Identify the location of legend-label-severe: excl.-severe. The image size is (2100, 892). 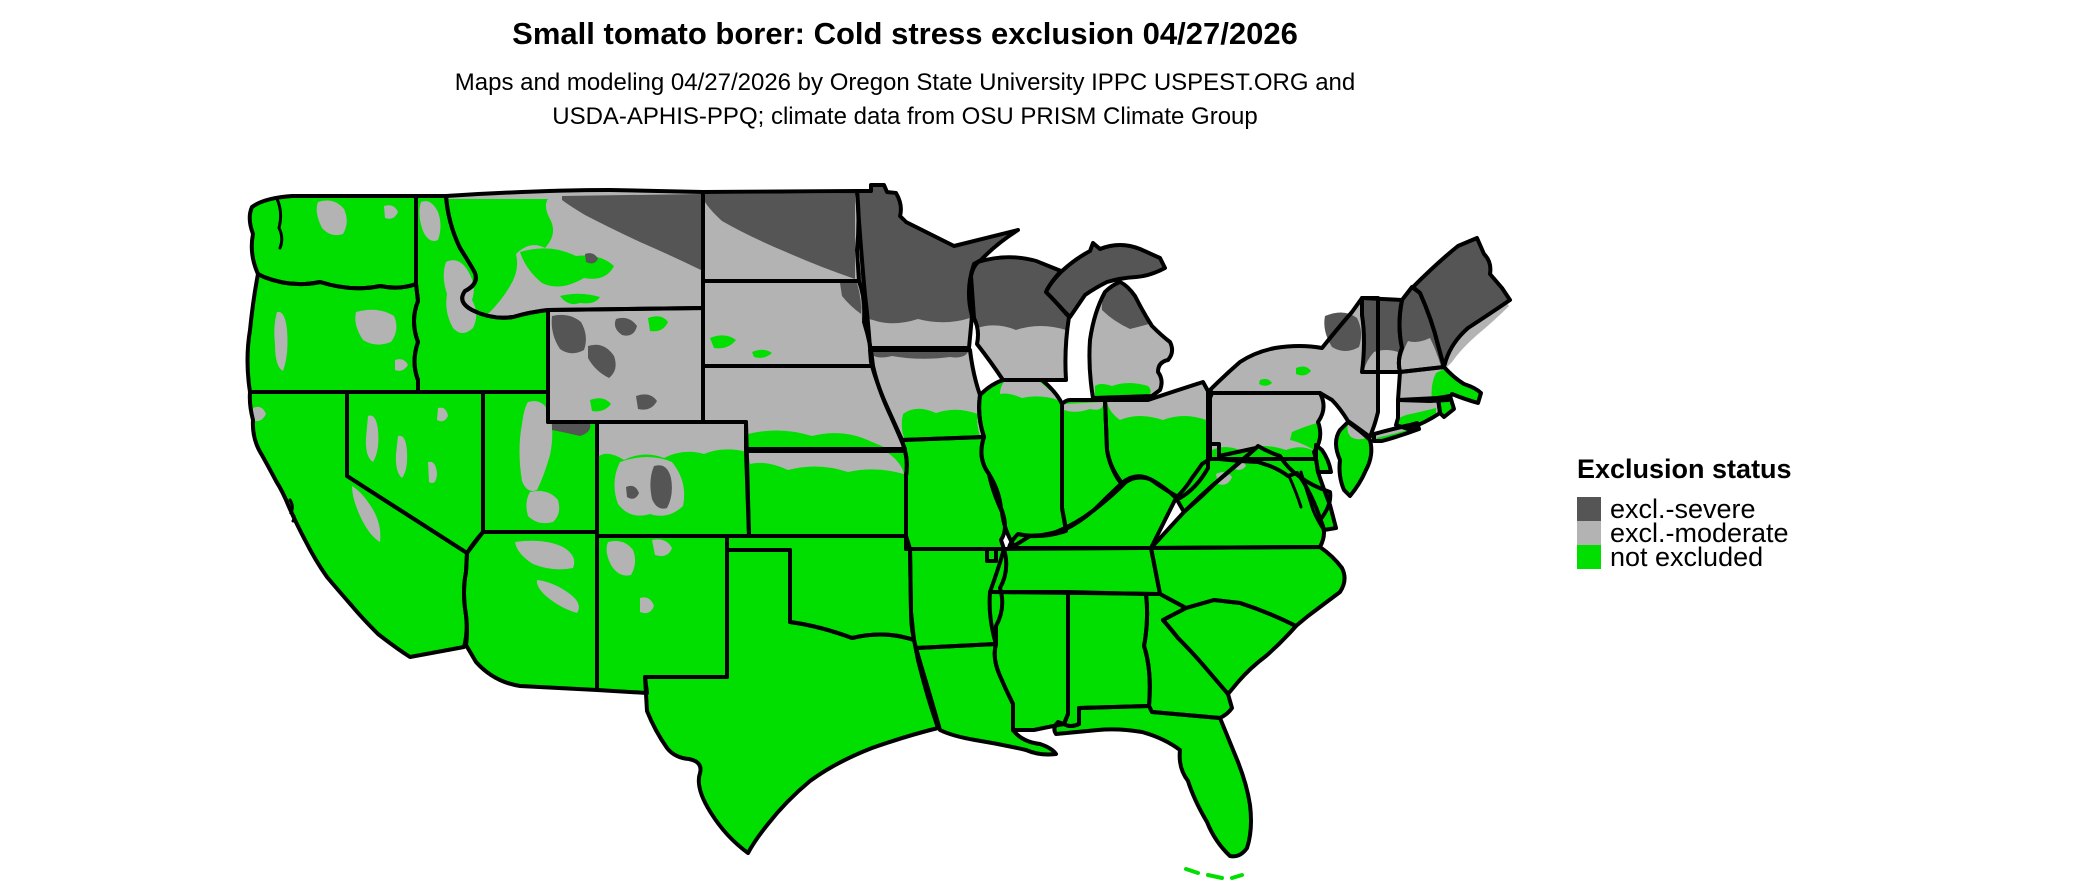
(1683, 509).